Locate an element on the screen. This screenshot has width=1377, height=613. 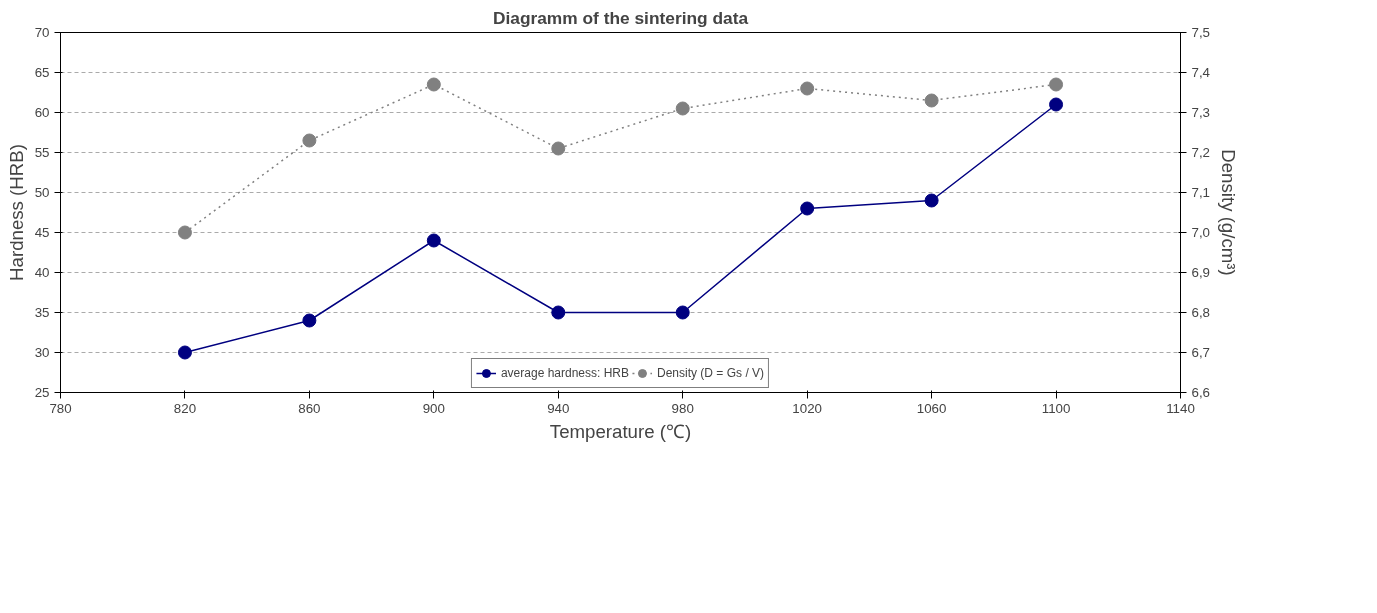
y2-tick-label: 7,5 is located at coordinates (1201, 32).